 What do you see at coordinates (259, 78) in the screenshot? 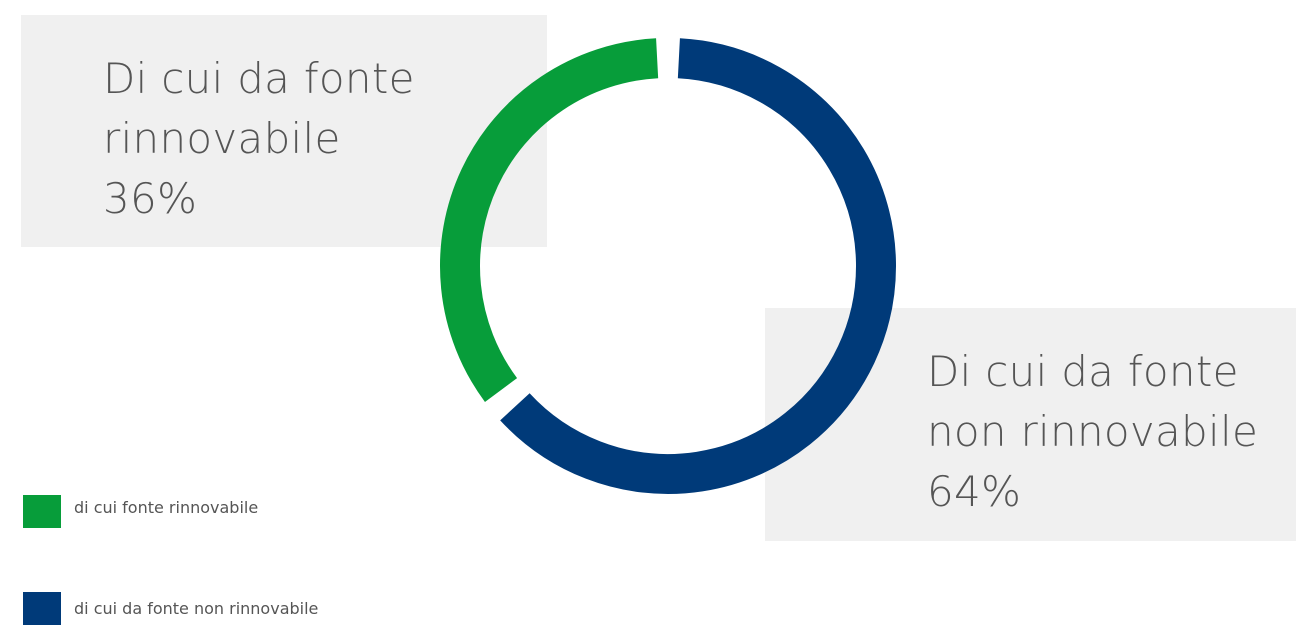
I see `callout-renewable-line-1: Di cui da fonte` at bounding box center [259, 78].